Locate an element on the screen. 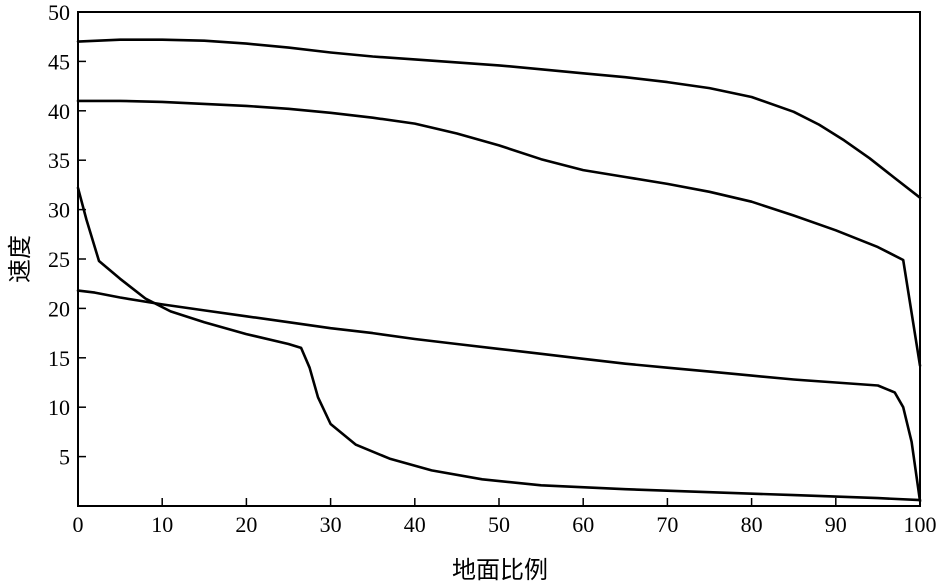 The height and width of the screenshot is (585, 941). x-tick-label: 60 is located at coordinates (583, 524).